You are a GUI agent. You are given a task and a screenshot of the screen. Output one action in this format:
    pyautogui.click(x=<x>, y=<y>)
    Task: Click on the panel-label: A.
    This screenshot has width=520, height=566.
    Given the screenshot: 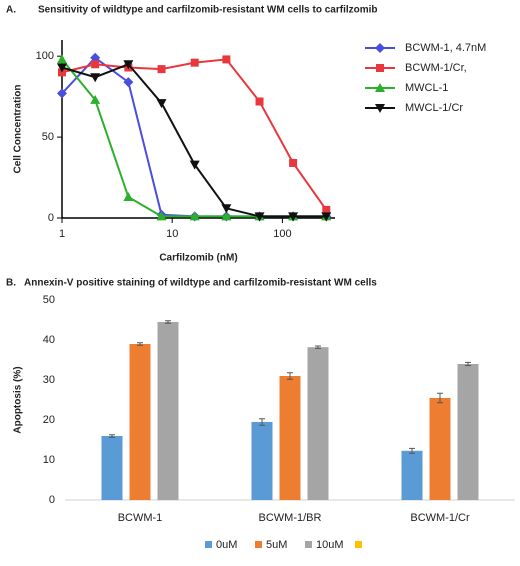 What is the action you would take?
    pyautogui.click(x=11, y=10)
    